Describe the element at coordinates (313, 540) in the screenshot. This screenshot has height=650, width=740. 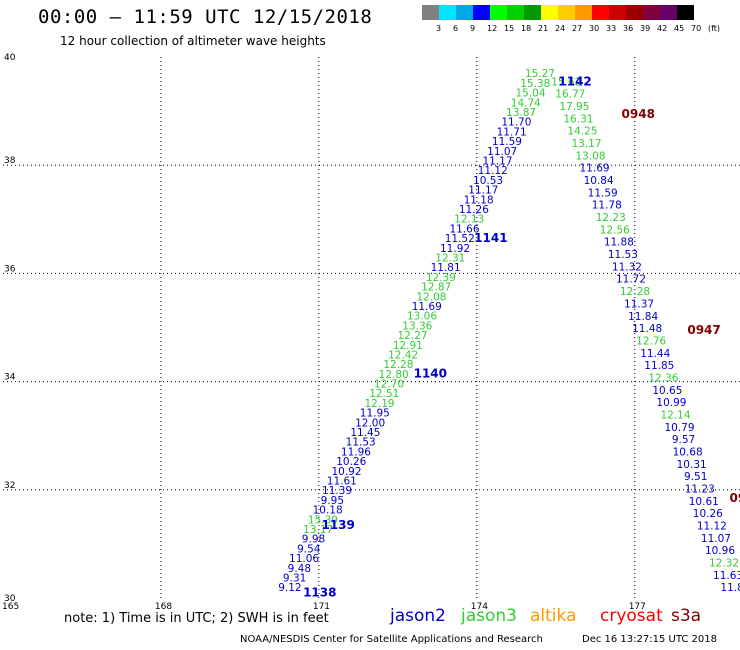
I see `wave-height-value: 9.98` at that location.